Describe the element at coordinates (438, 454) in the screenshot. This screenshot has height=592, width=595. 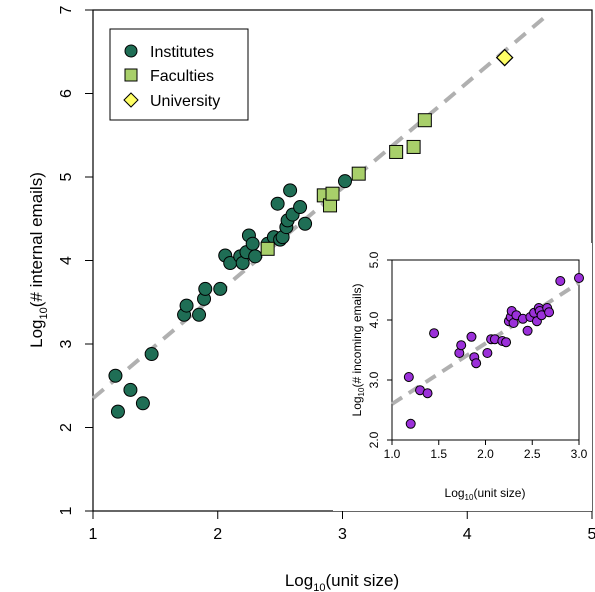
I see `x-tick-label: 1.5` at that location.